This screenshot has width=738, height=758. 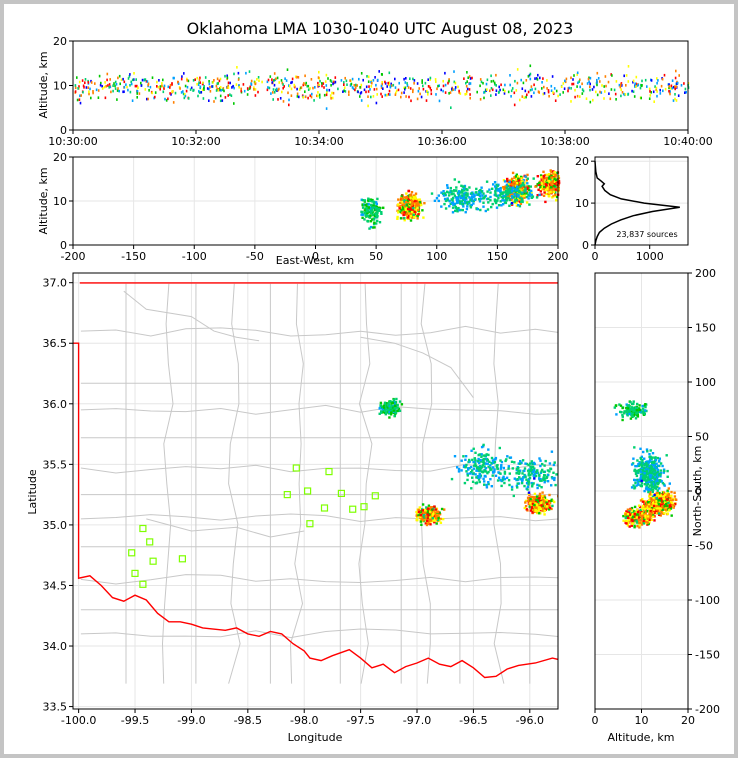 I want to click on longitude-xtick-label: -100.0, so click(x=78, y=720).